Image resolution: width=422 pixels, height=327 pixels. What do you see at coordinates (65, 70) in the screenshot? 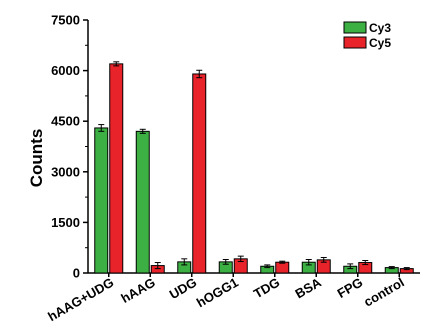
I see `y-tick-label: 6000` at bounding box center [65, 70].